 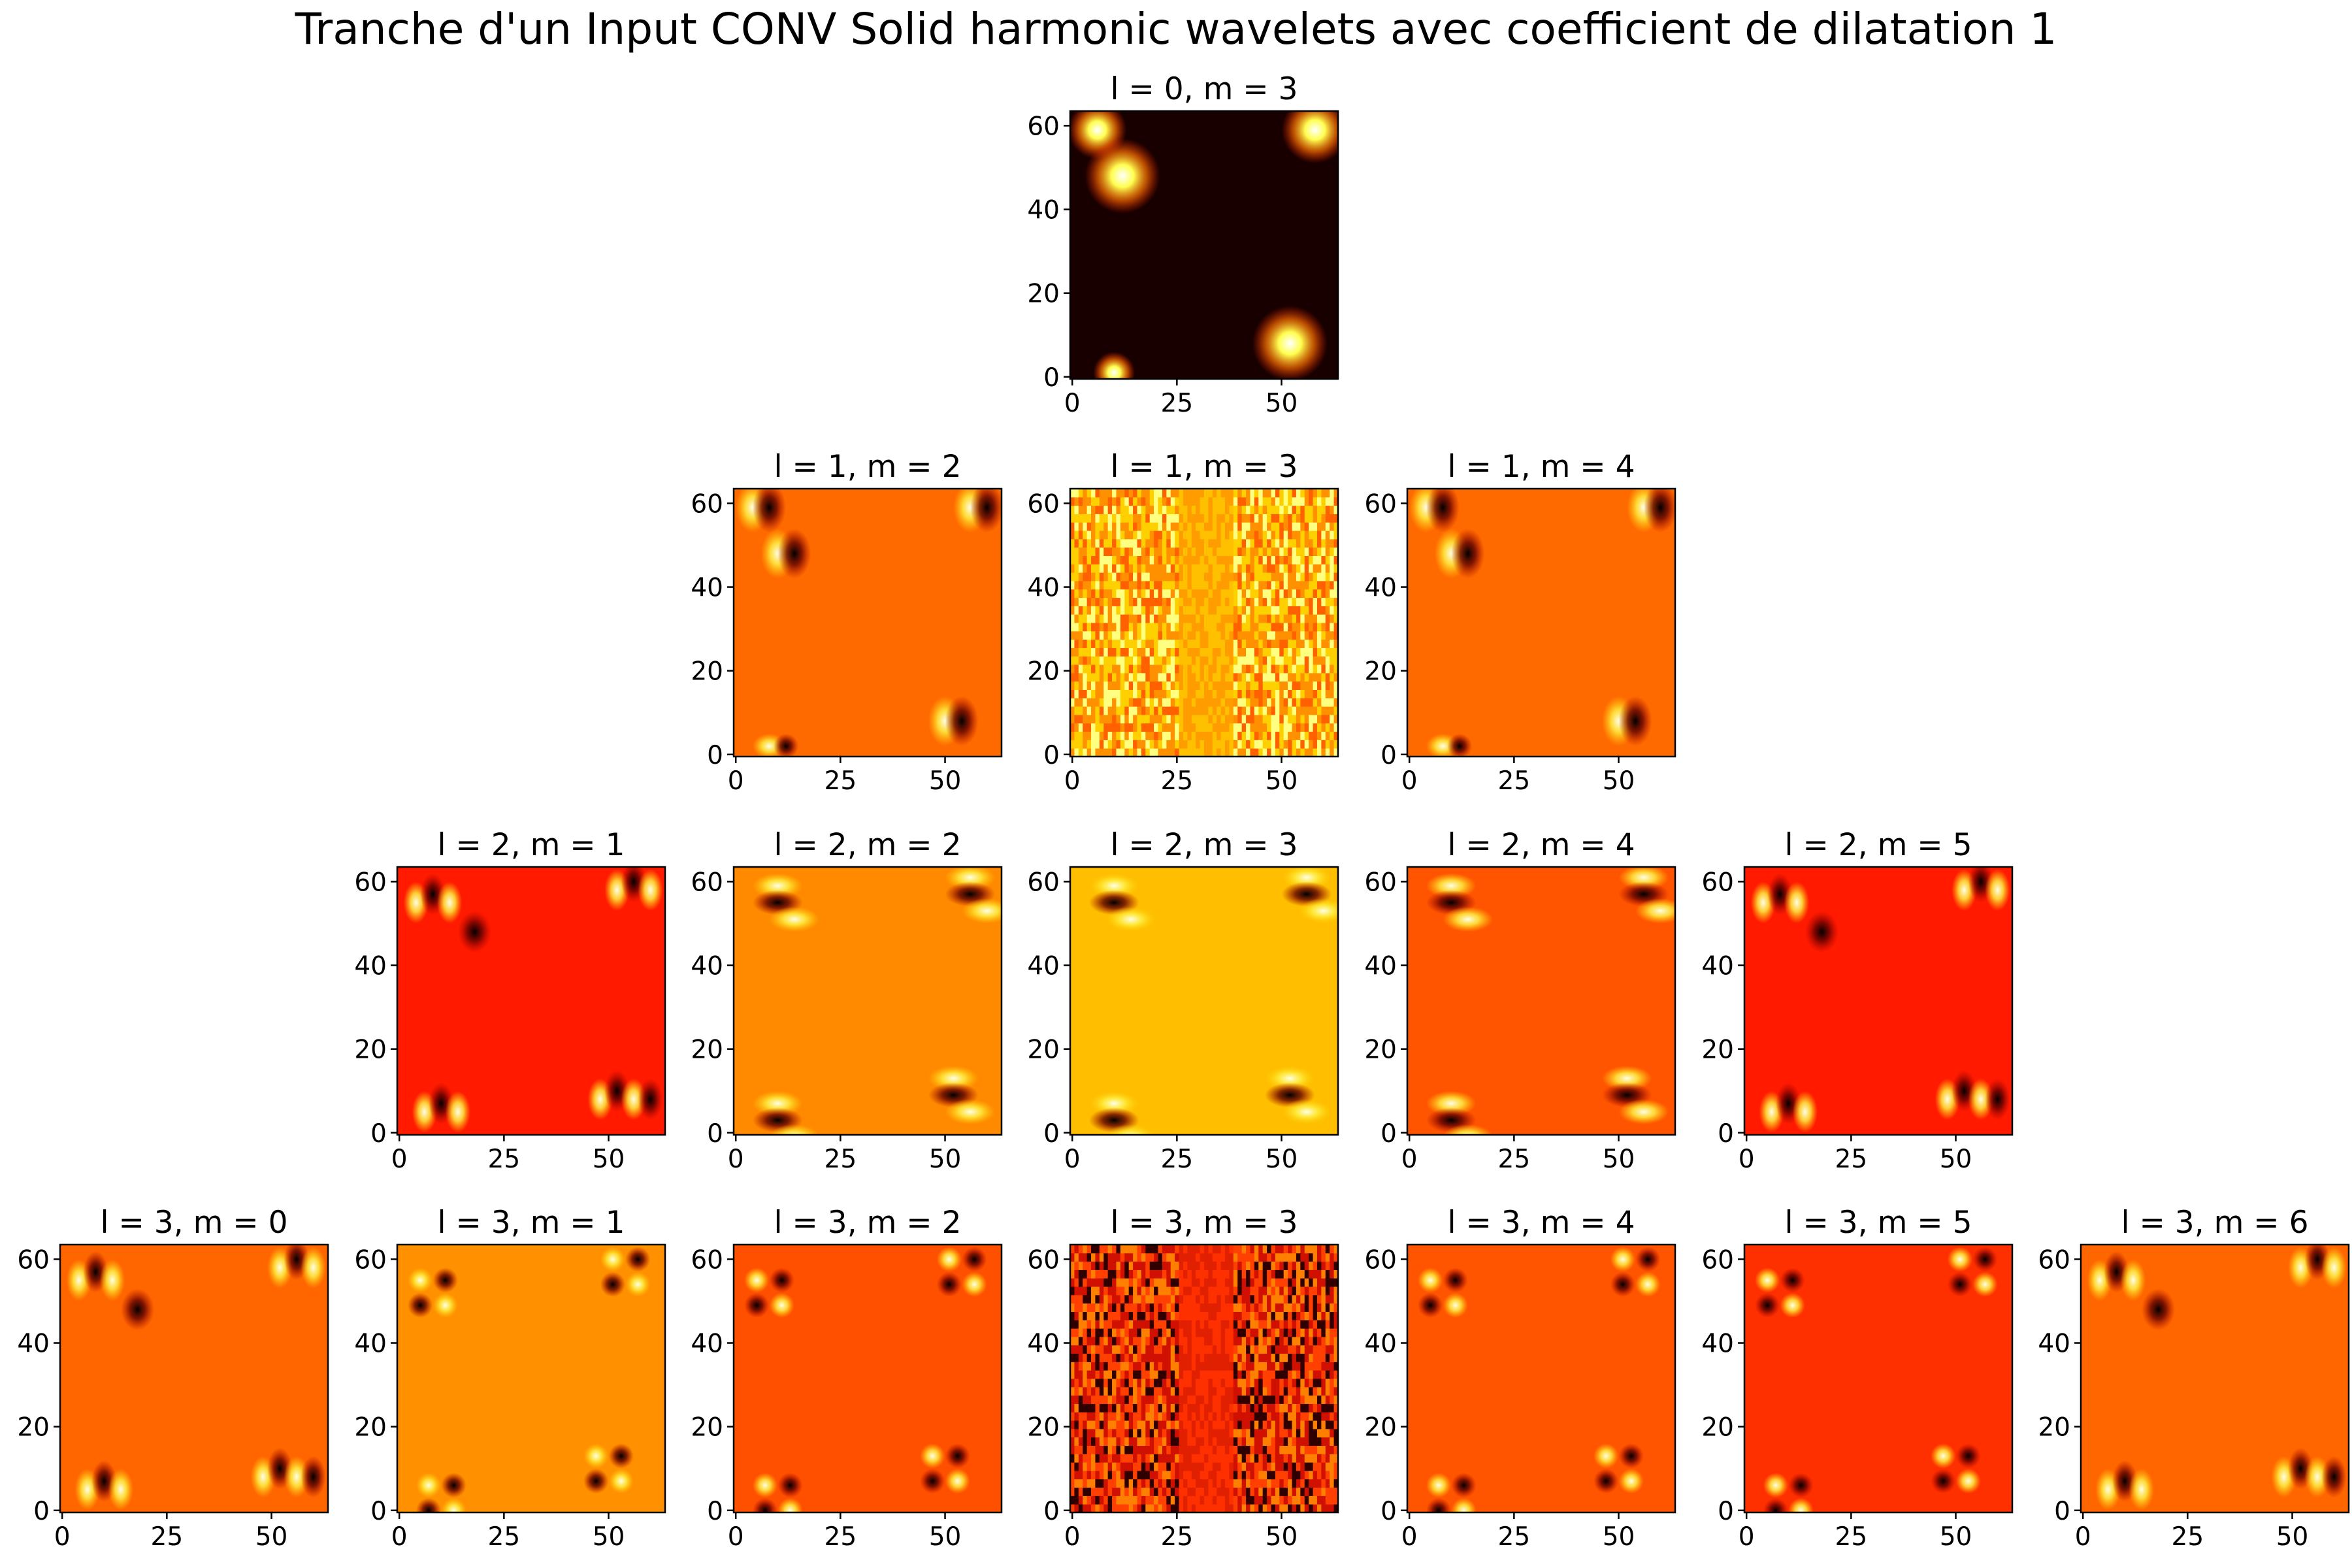 I want to click on x-tick-label: 50, so click(x=2292, y=1537).